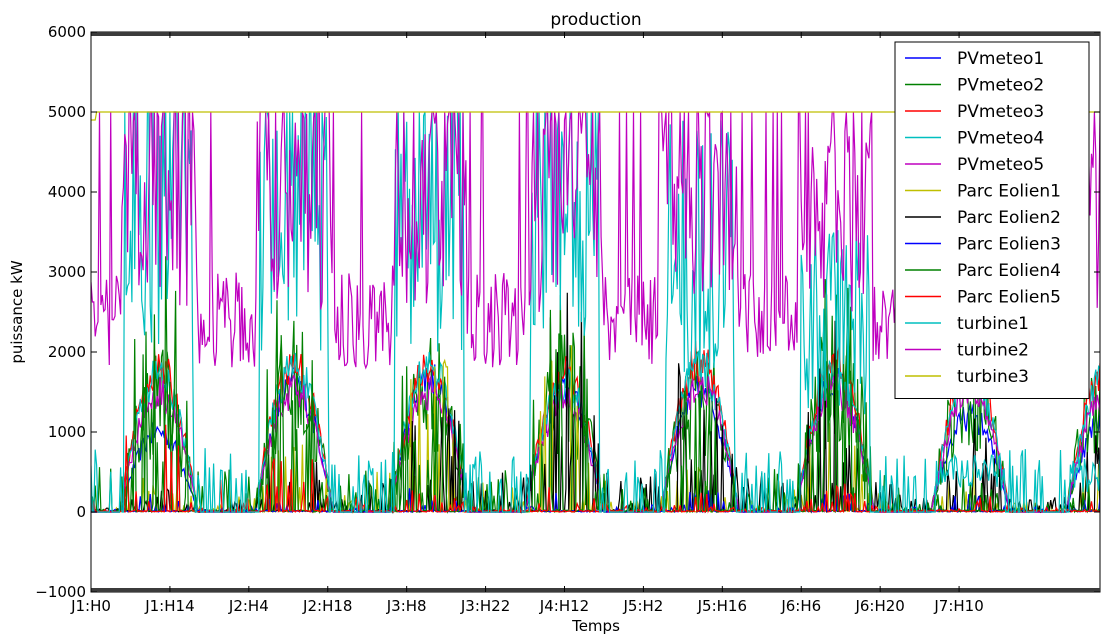 The image size is (1108, 644). I want to click on y-tick-label: 2000, so click(67, 352).